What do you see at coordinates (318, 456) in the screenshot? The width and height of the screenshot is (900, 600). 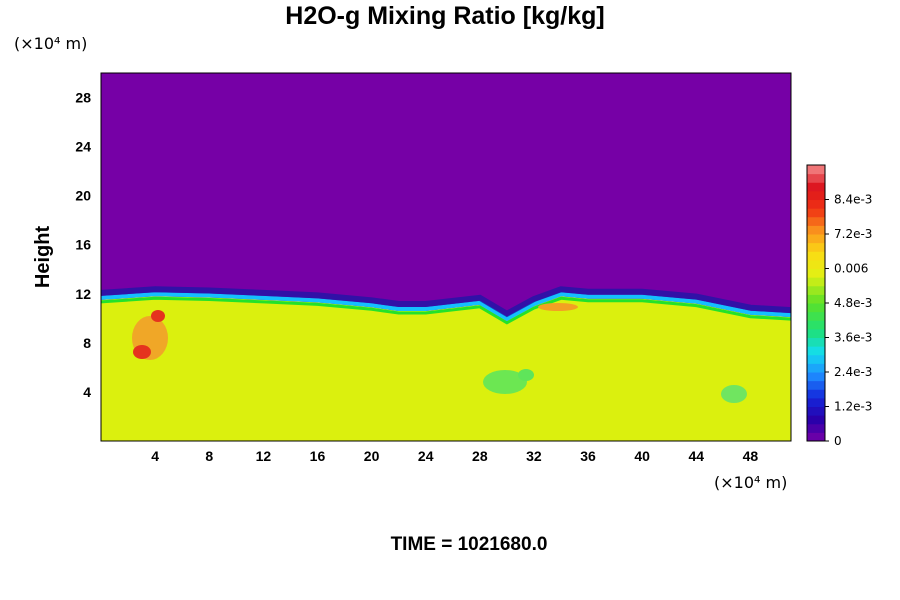 I see `x-tick-label: 16` at bounding box center [318, 456].